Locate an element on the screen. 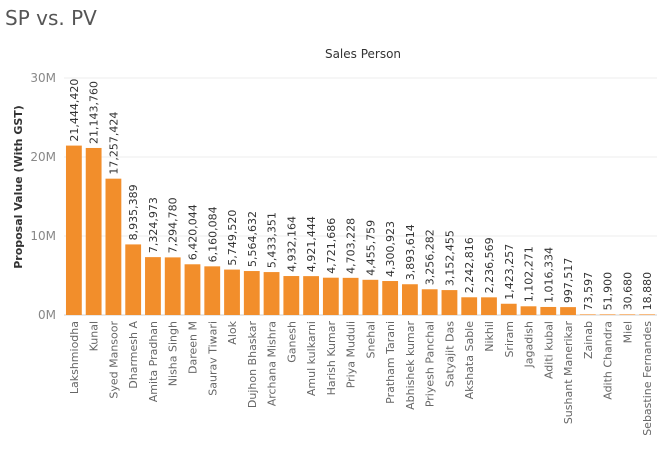 The height and width of the screenshot is (454, 664). bar-value-label: 997,517 is located at coordinates (568, 281).